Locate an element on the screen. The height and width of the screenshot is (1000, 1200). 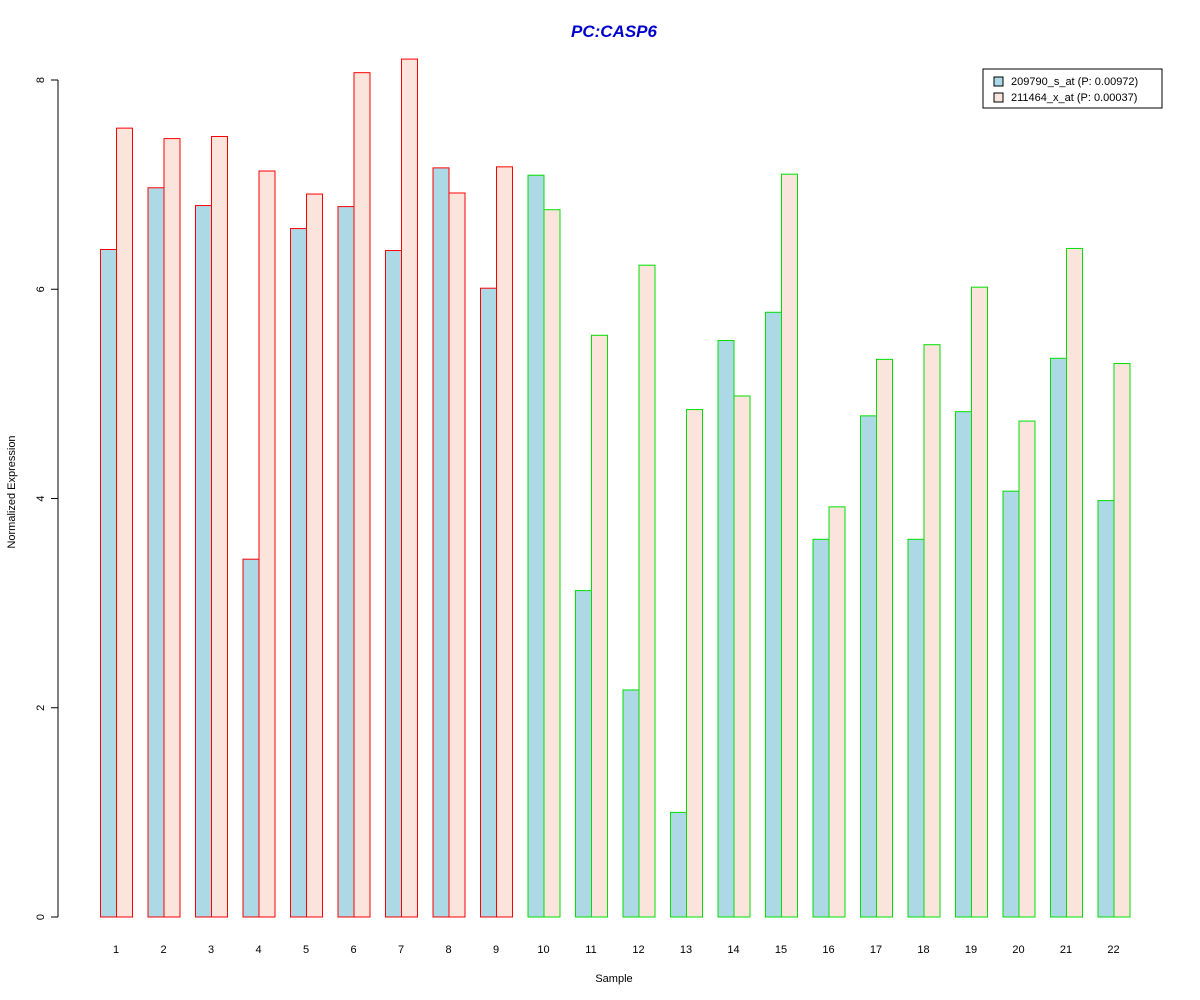
legend-box is located at coordinates (1072, 88).